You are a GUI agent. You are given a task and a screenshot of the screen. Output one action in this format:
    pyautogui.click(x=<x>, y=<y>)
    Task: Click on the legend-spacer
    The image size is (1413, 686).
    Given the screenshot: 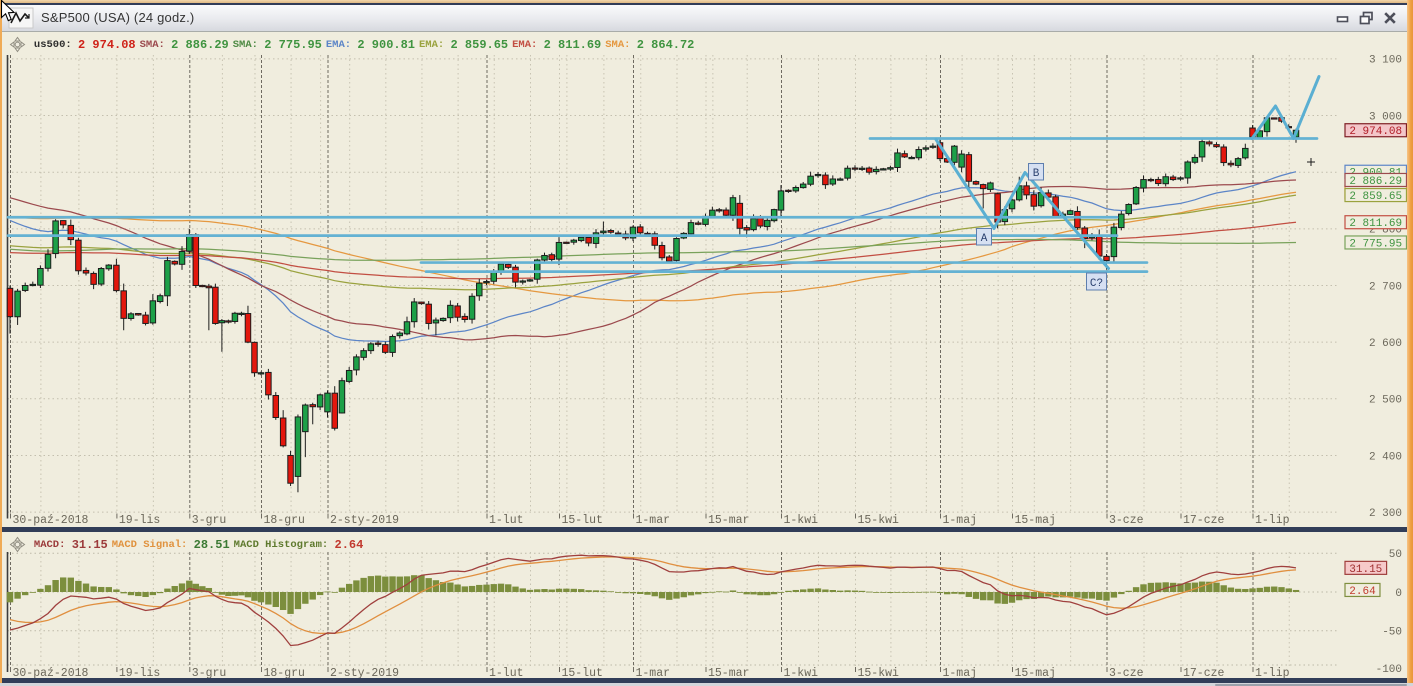 What is the action you would take?
    pyautogui.click(x=30, y=44)
    